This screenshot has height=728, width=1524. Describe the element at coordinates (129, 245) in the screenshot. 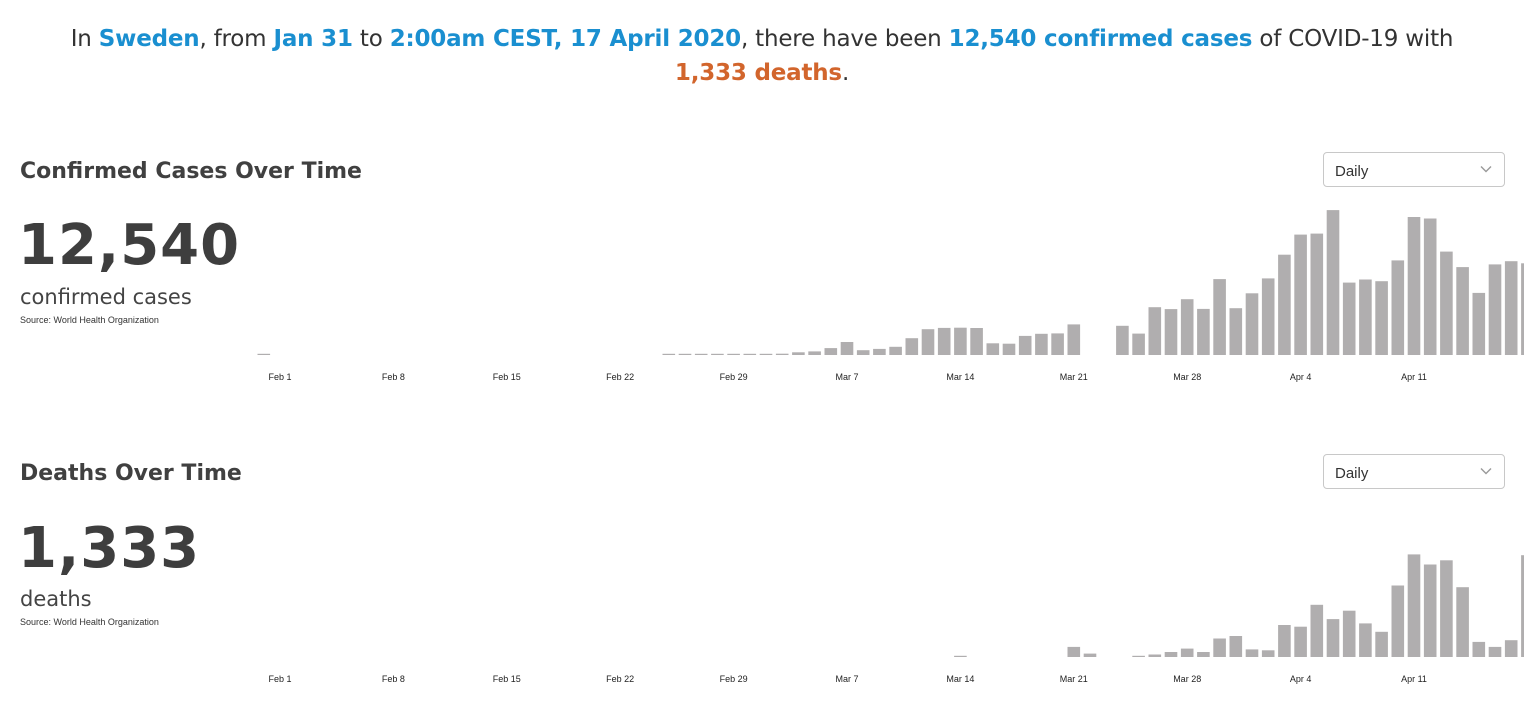

I see `cases-total: 12,540` at that location.